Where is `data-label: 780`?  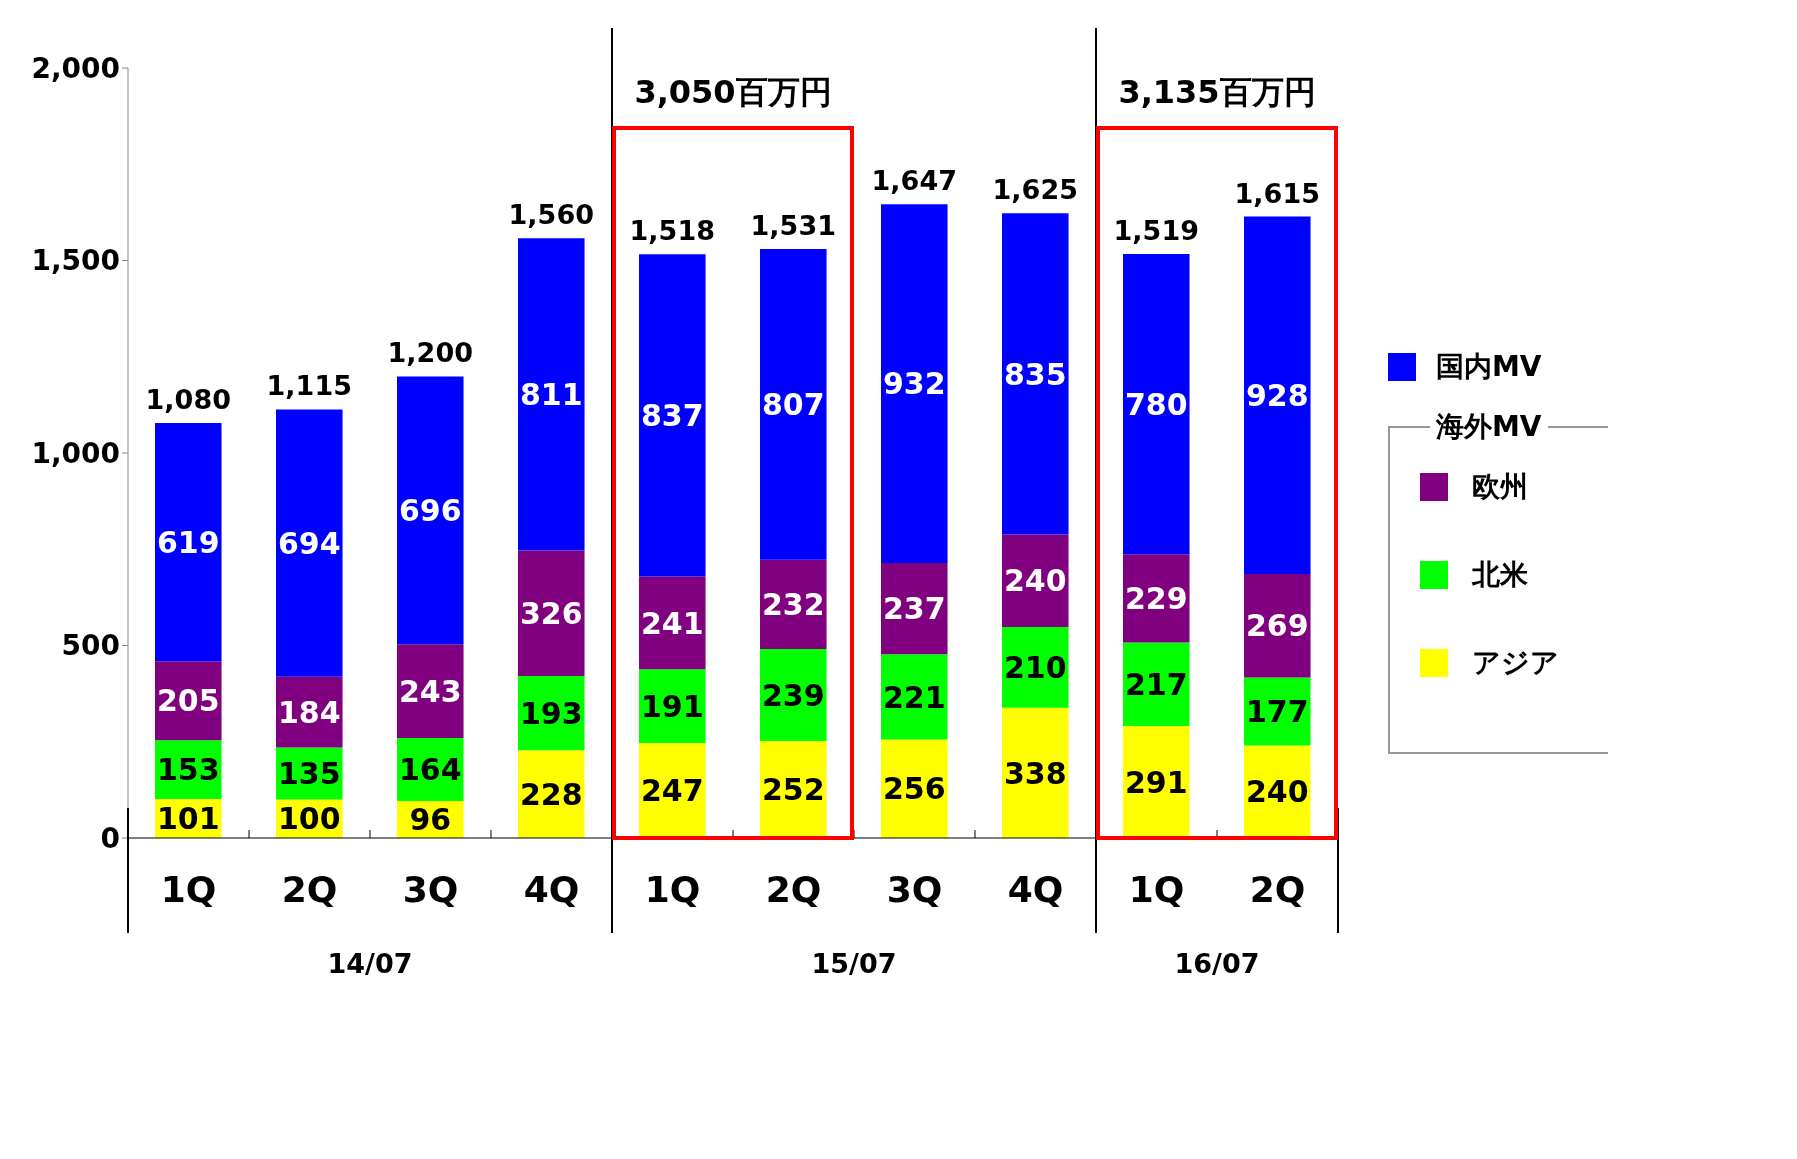
data-label: 780 is located at coordinates (1156, 404).